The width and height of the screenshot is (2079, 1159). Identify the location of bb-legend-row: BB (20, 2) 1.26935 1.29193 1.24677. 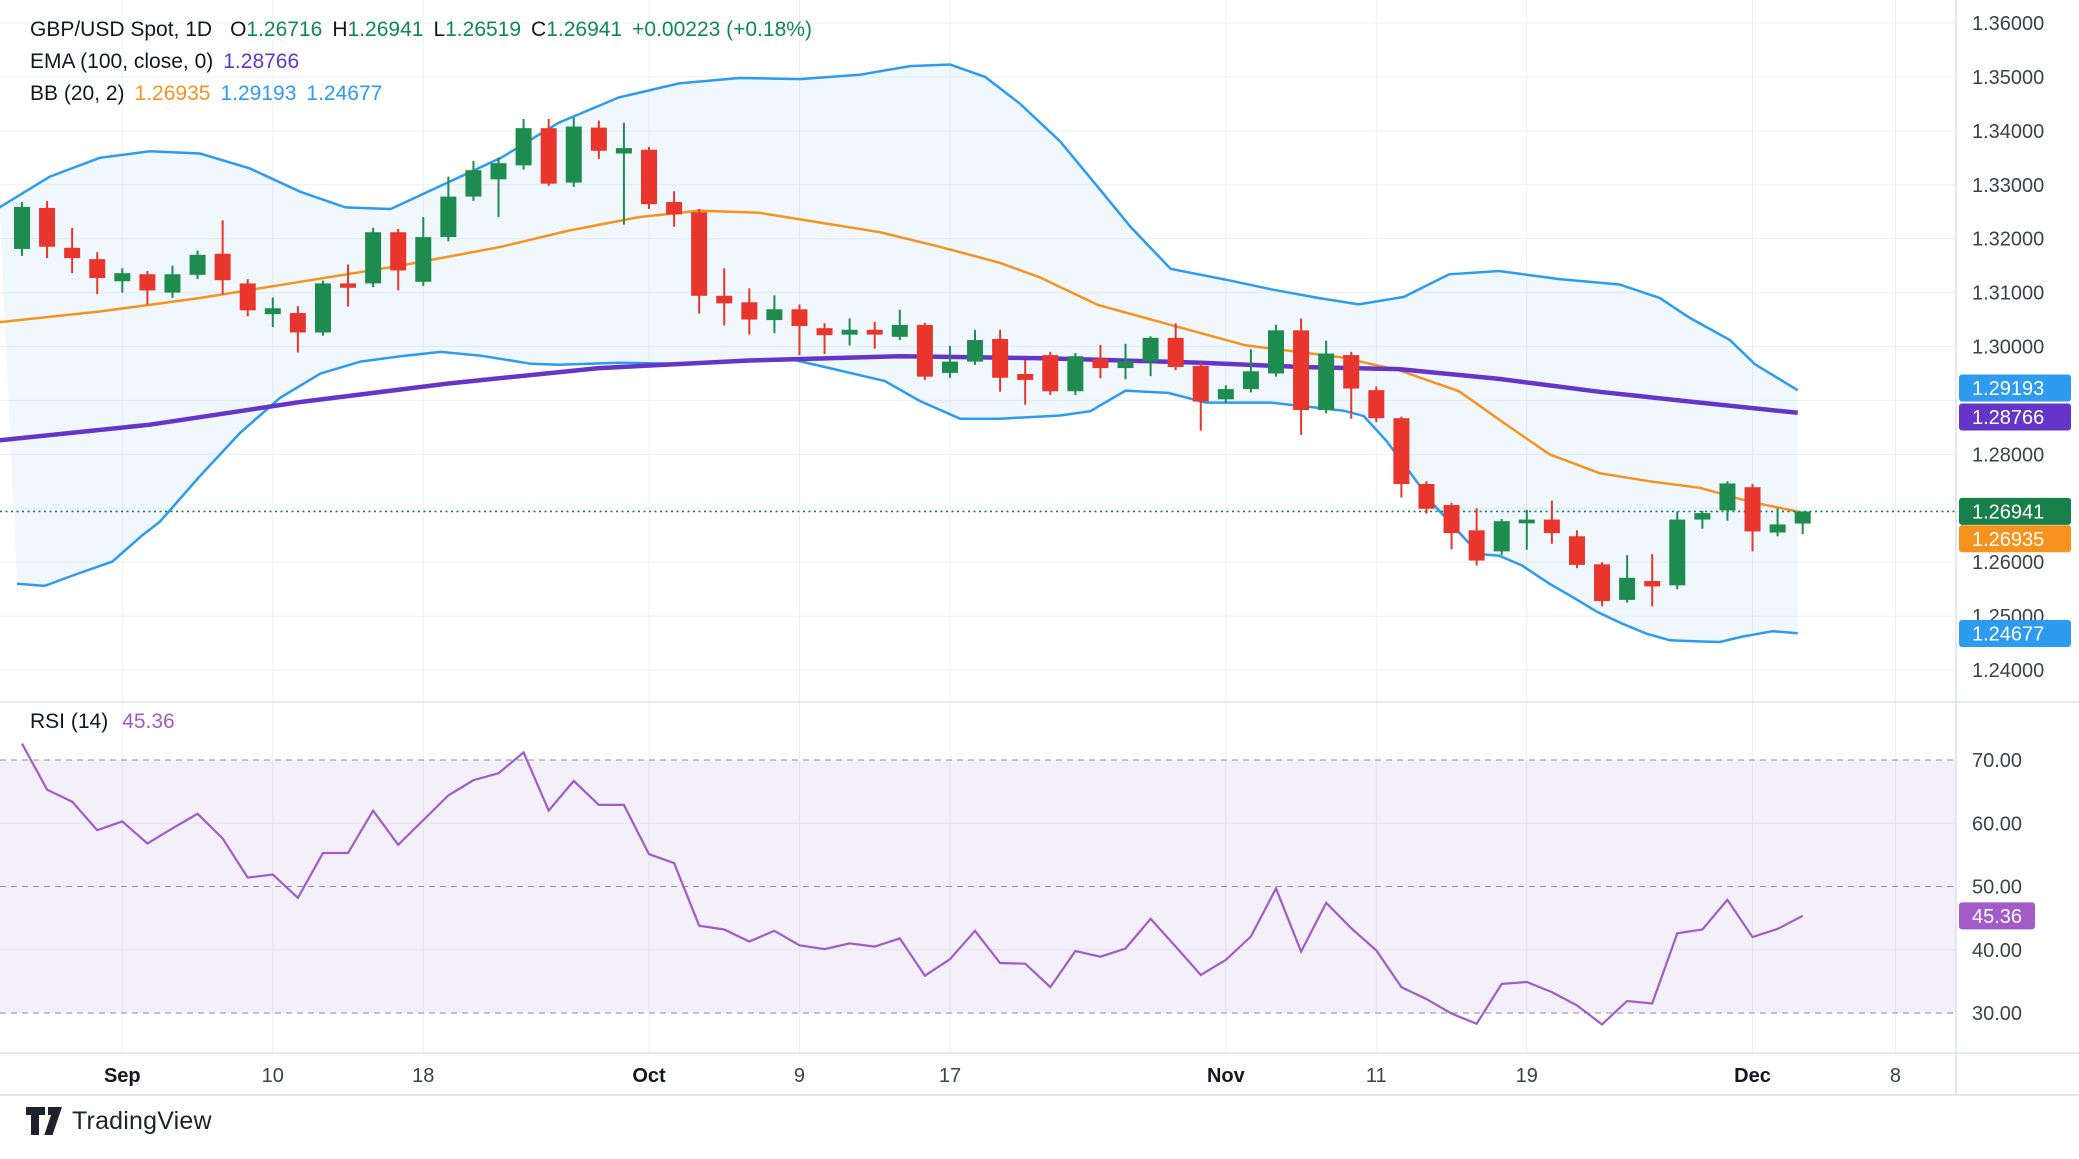
(421, 98).